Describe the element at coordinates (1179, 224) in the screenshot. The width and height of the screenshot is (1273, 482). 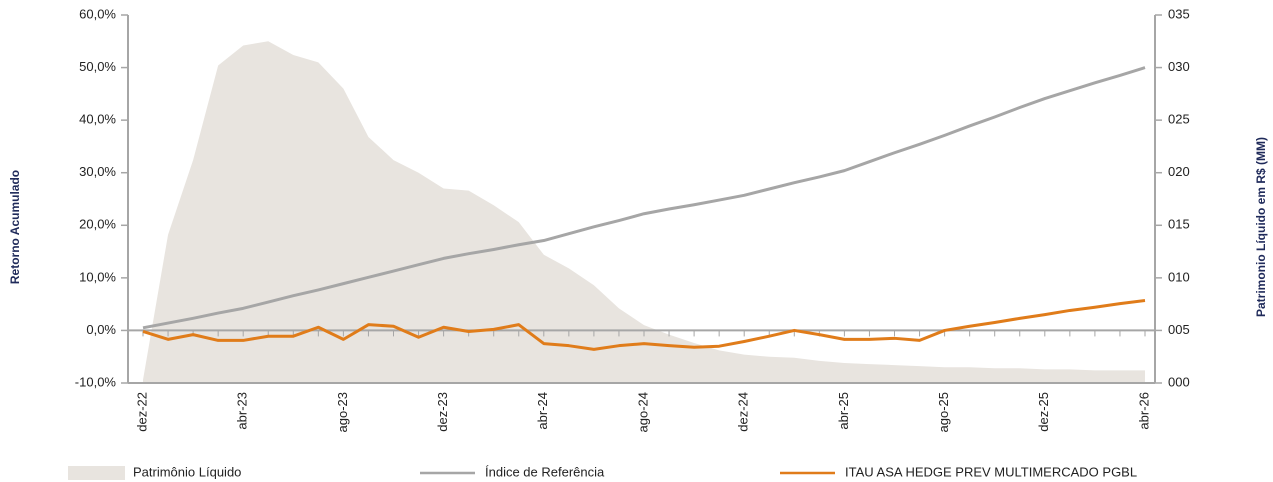
I see `y2-tick-label: 015` at that location.